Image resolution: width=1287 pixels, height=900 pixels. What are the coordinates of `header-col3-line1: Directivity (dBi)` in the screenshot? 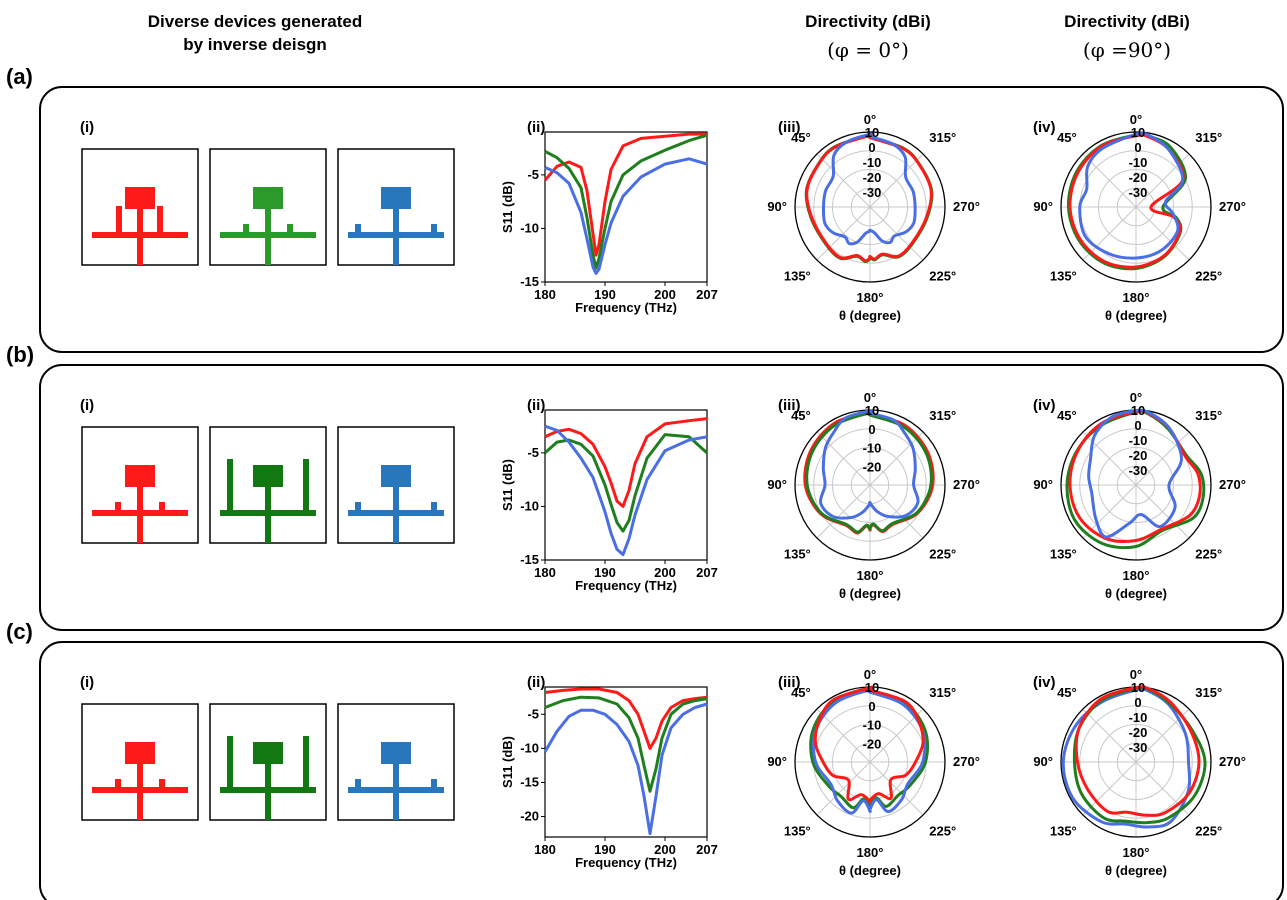 It's located at (868, 21).